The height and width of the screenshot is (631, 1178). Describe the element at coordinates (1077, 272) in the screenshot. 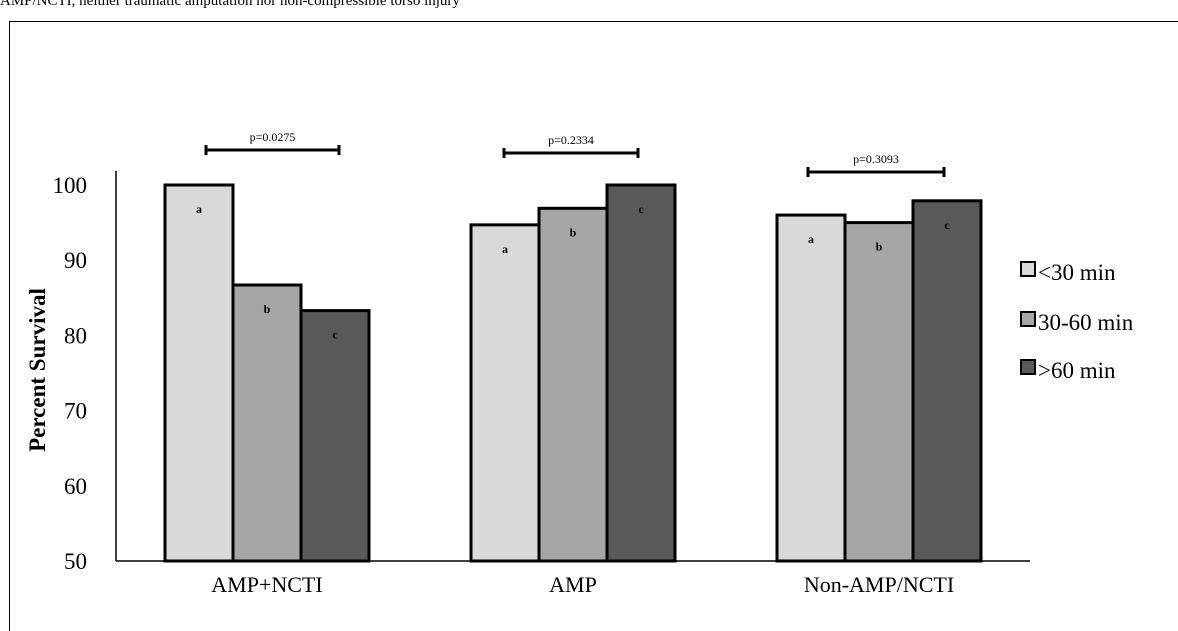

I see `legend-label: <30 min` at that location.